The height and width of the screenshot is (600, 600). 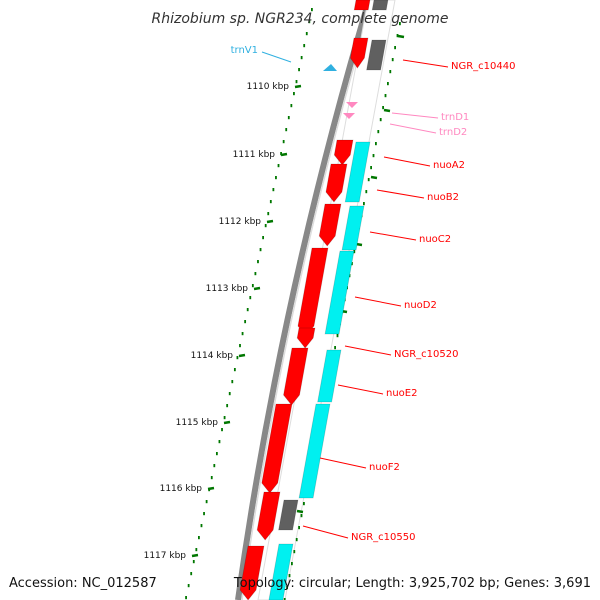 I want to click on gene-label: nuoD2, so click(x=420, y=305).